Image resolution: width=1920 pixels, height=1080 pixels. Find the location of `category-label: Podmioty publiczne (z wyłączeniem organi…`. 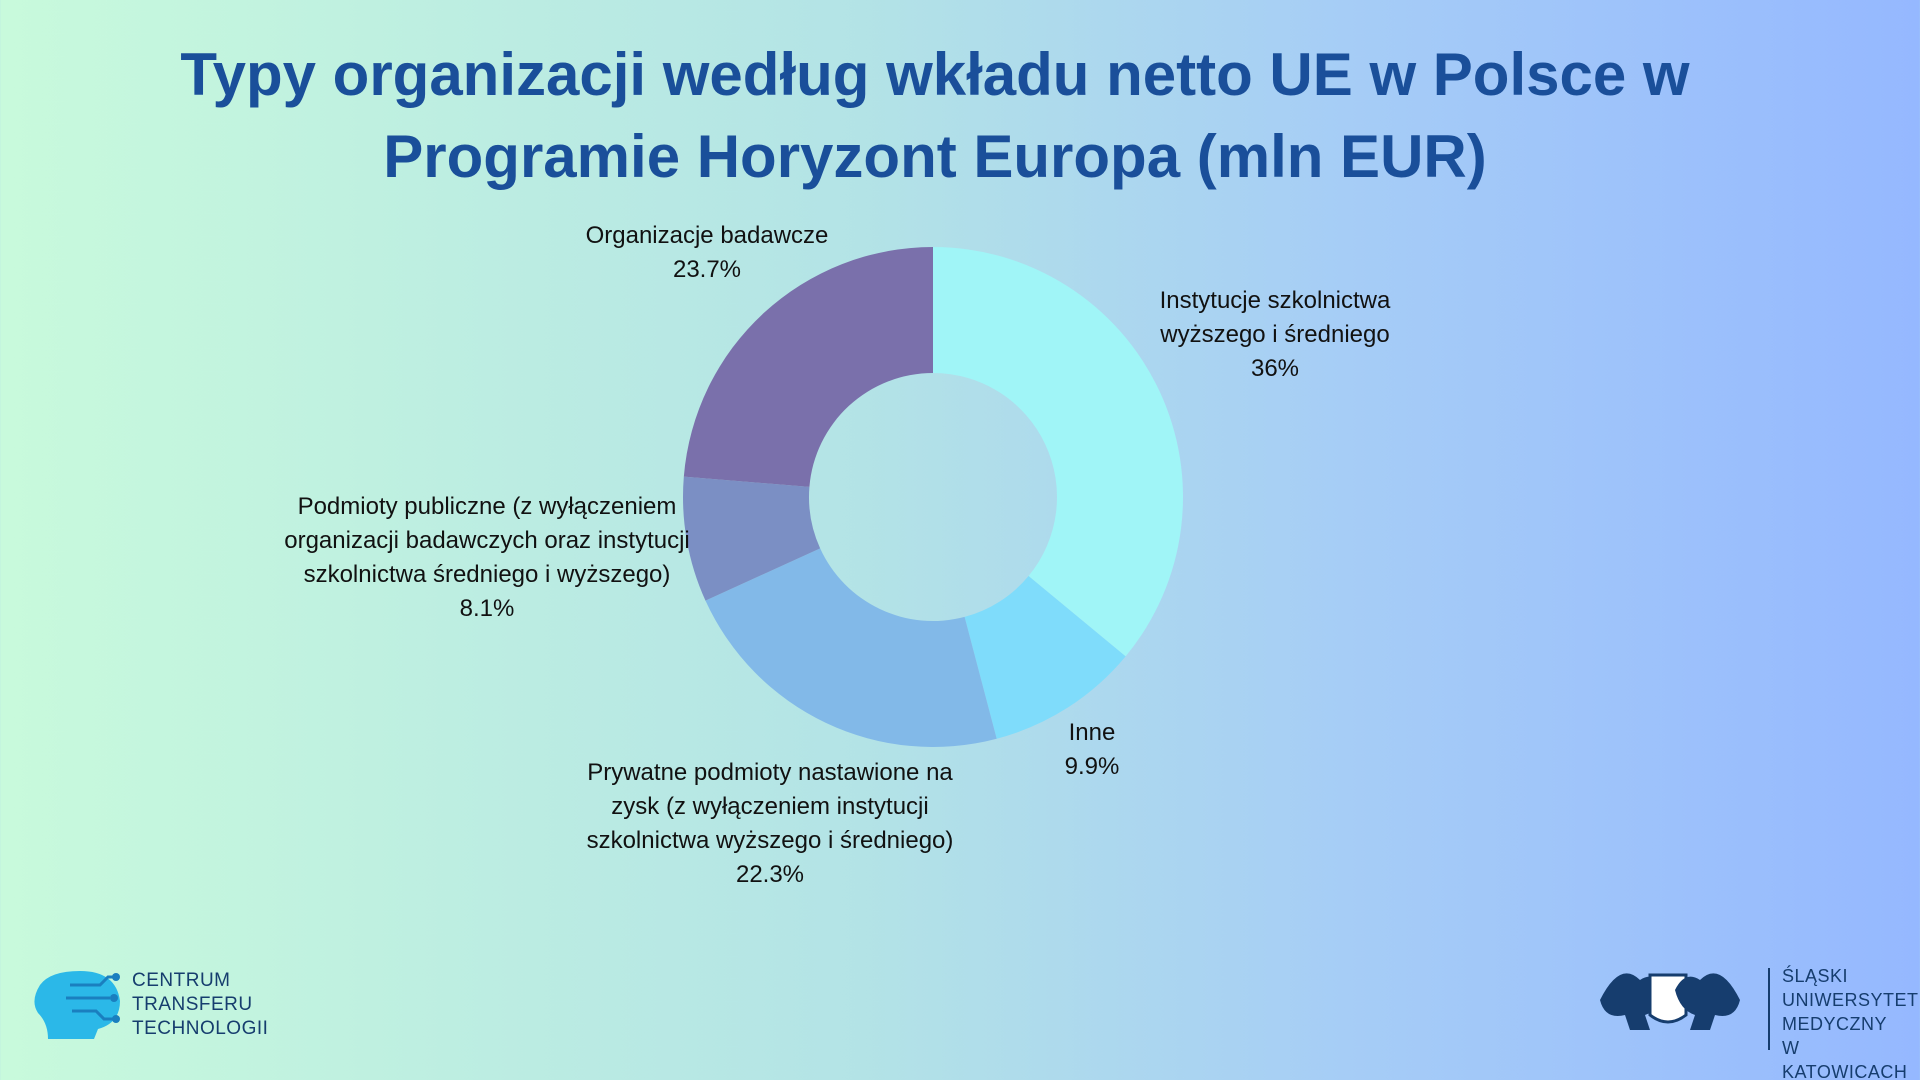

category-label: Podmioty publiczne (z wyłączeniem organi… is located at coordinates (487, 540).